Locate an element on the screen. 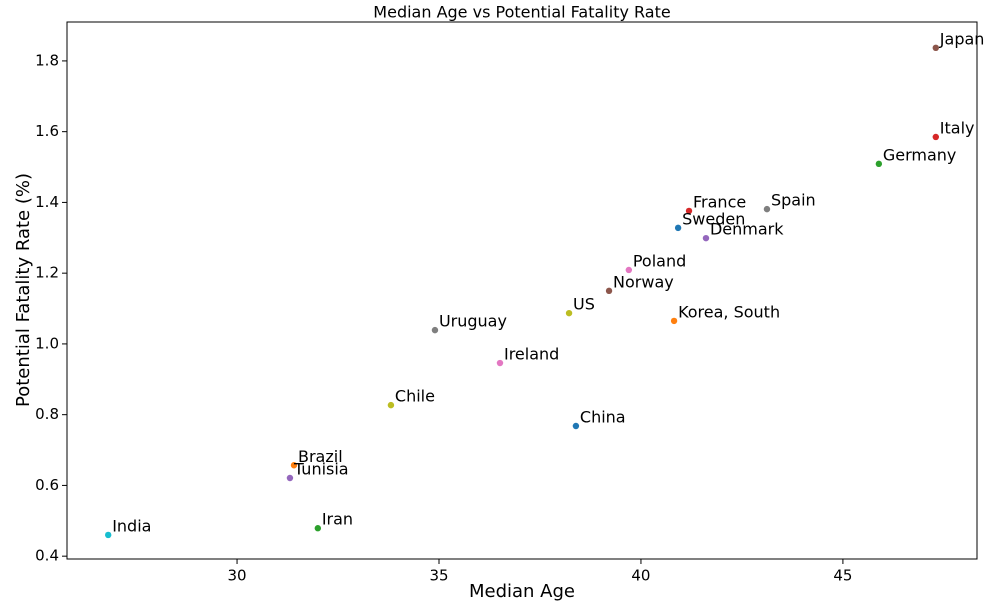  y-tick-label: 0.4 is located at coordinates (47, 556).